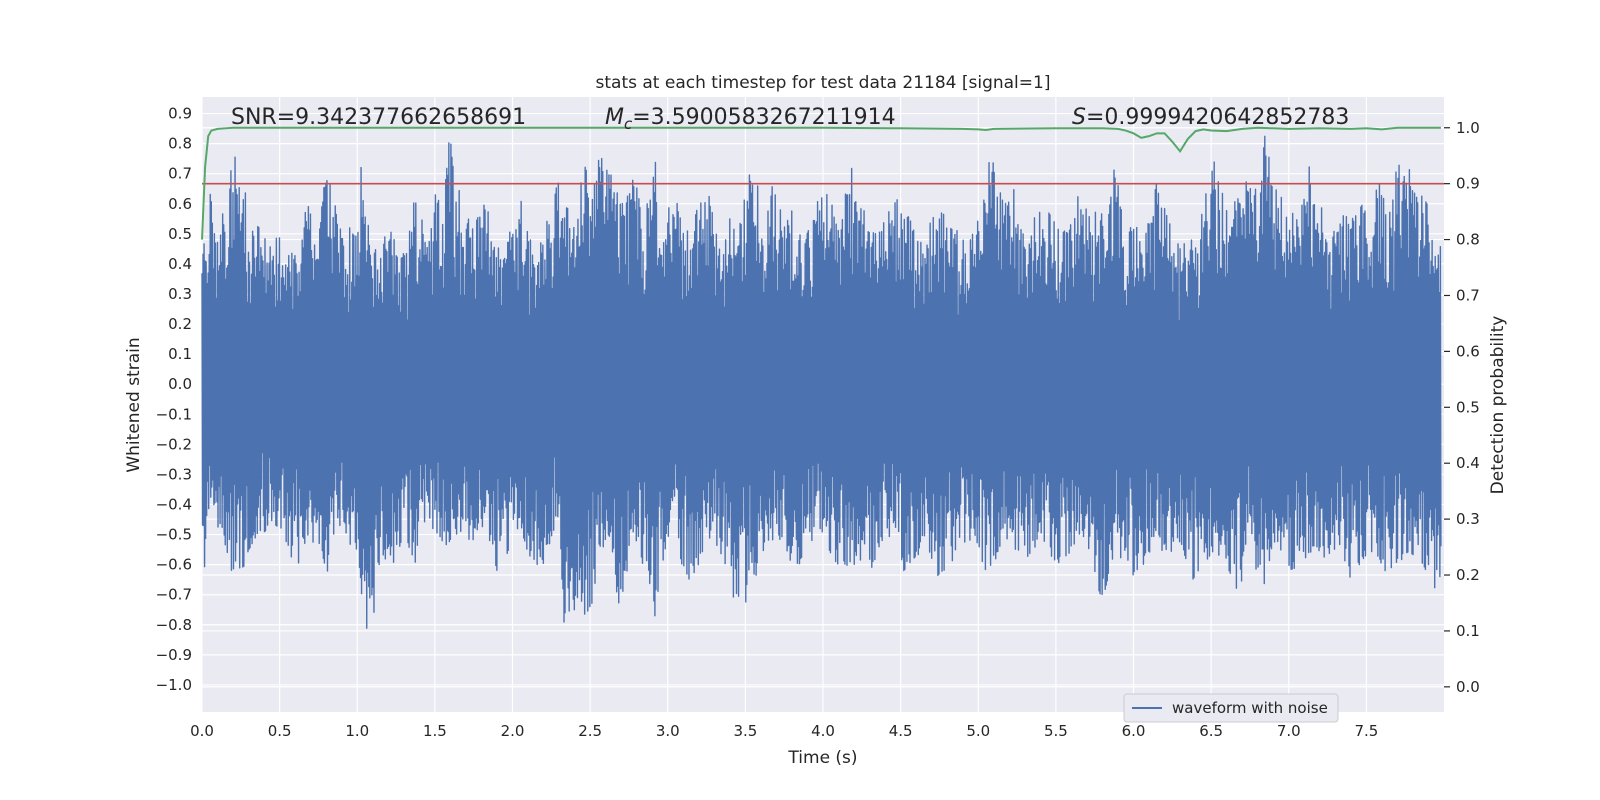 This screenshot has height=800, width=1600. What do you see at coordinates (614, 117) in the screenshot?
I see `mc-symbol: M` at bounding box center [614, 117].